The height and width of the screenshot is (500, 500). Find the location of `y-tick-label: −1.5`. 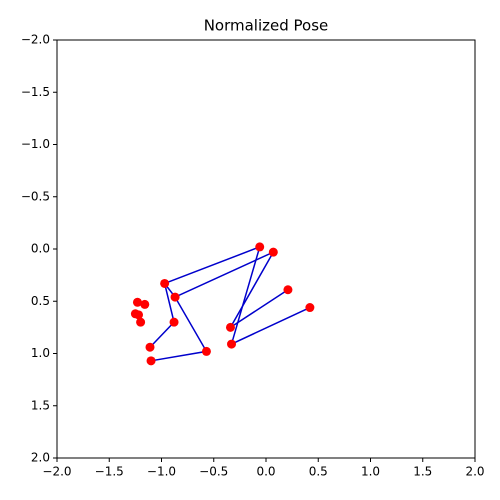

y-tick-label: −1.5 is located at coordinates (35, 92).